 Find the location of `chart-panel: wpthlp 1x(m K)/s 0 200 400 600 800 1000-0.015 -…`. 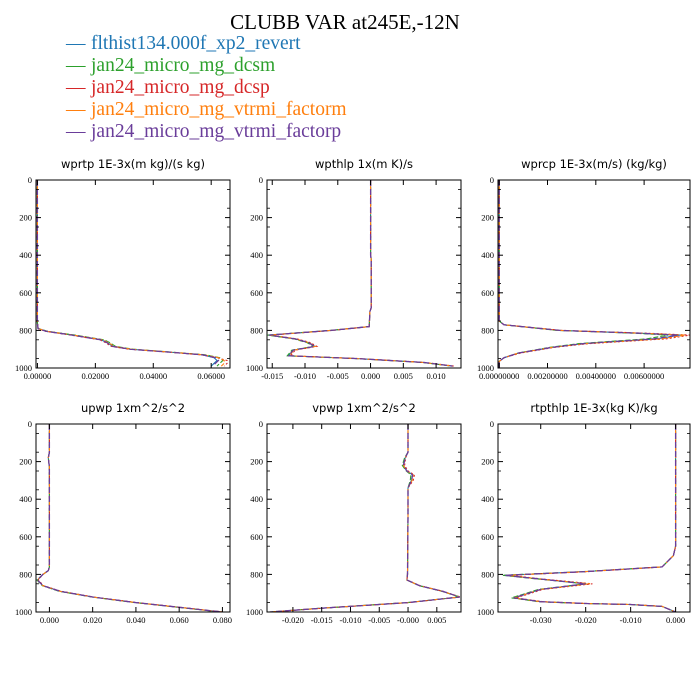

chart-panel: wpthlp 1x(m K)/s 0 200 400 600 800 1000-0.015 -… is located at coordinates (354, 269).